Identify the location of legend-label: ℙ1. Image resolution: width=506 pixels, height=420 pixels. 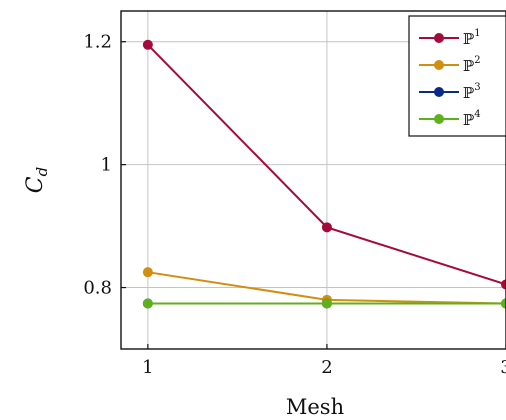
(472, 38).